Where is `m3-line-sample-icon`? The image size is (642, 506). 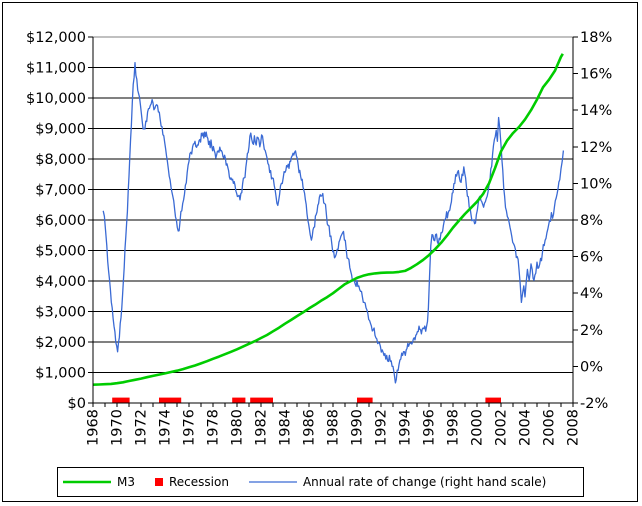
m3-line-sample-icon is located at coordinates (87, 482).